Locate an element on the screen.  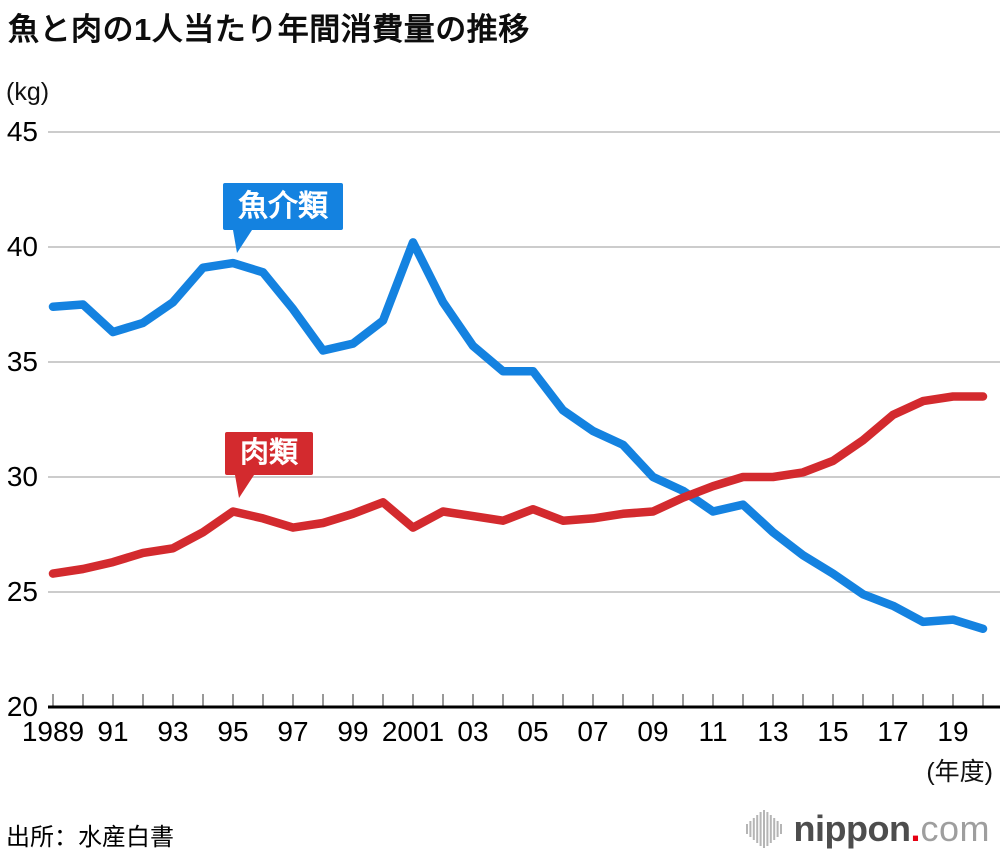
meat-series-callout: 肉類 is located at coordinates (269, 465).